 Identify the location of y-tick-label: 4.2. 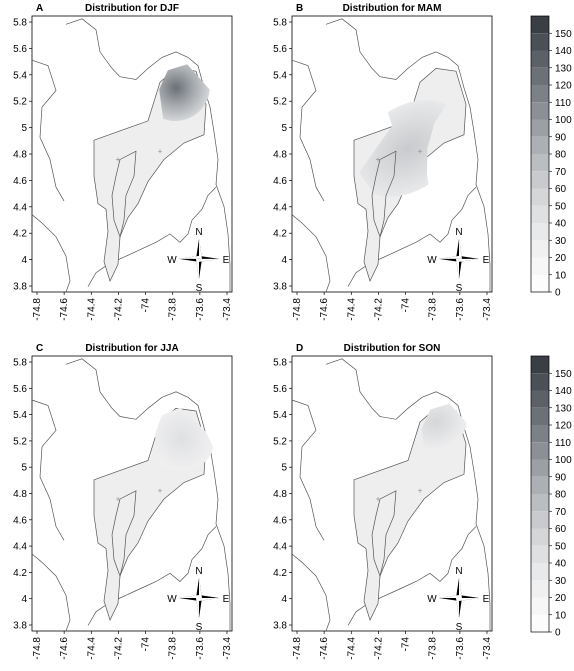
(20, 573).